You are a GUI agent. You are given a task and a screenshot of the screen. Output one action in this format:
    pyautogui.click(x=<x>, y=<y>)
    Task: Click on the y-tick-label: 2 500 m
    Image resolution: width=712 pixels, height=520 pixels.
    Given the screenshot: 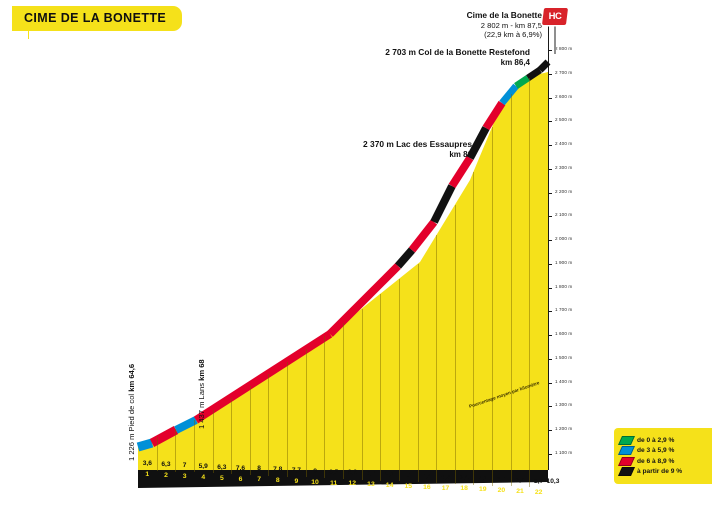 What is the action you would take?
    pyautogui.click(x=564, y=120)
    